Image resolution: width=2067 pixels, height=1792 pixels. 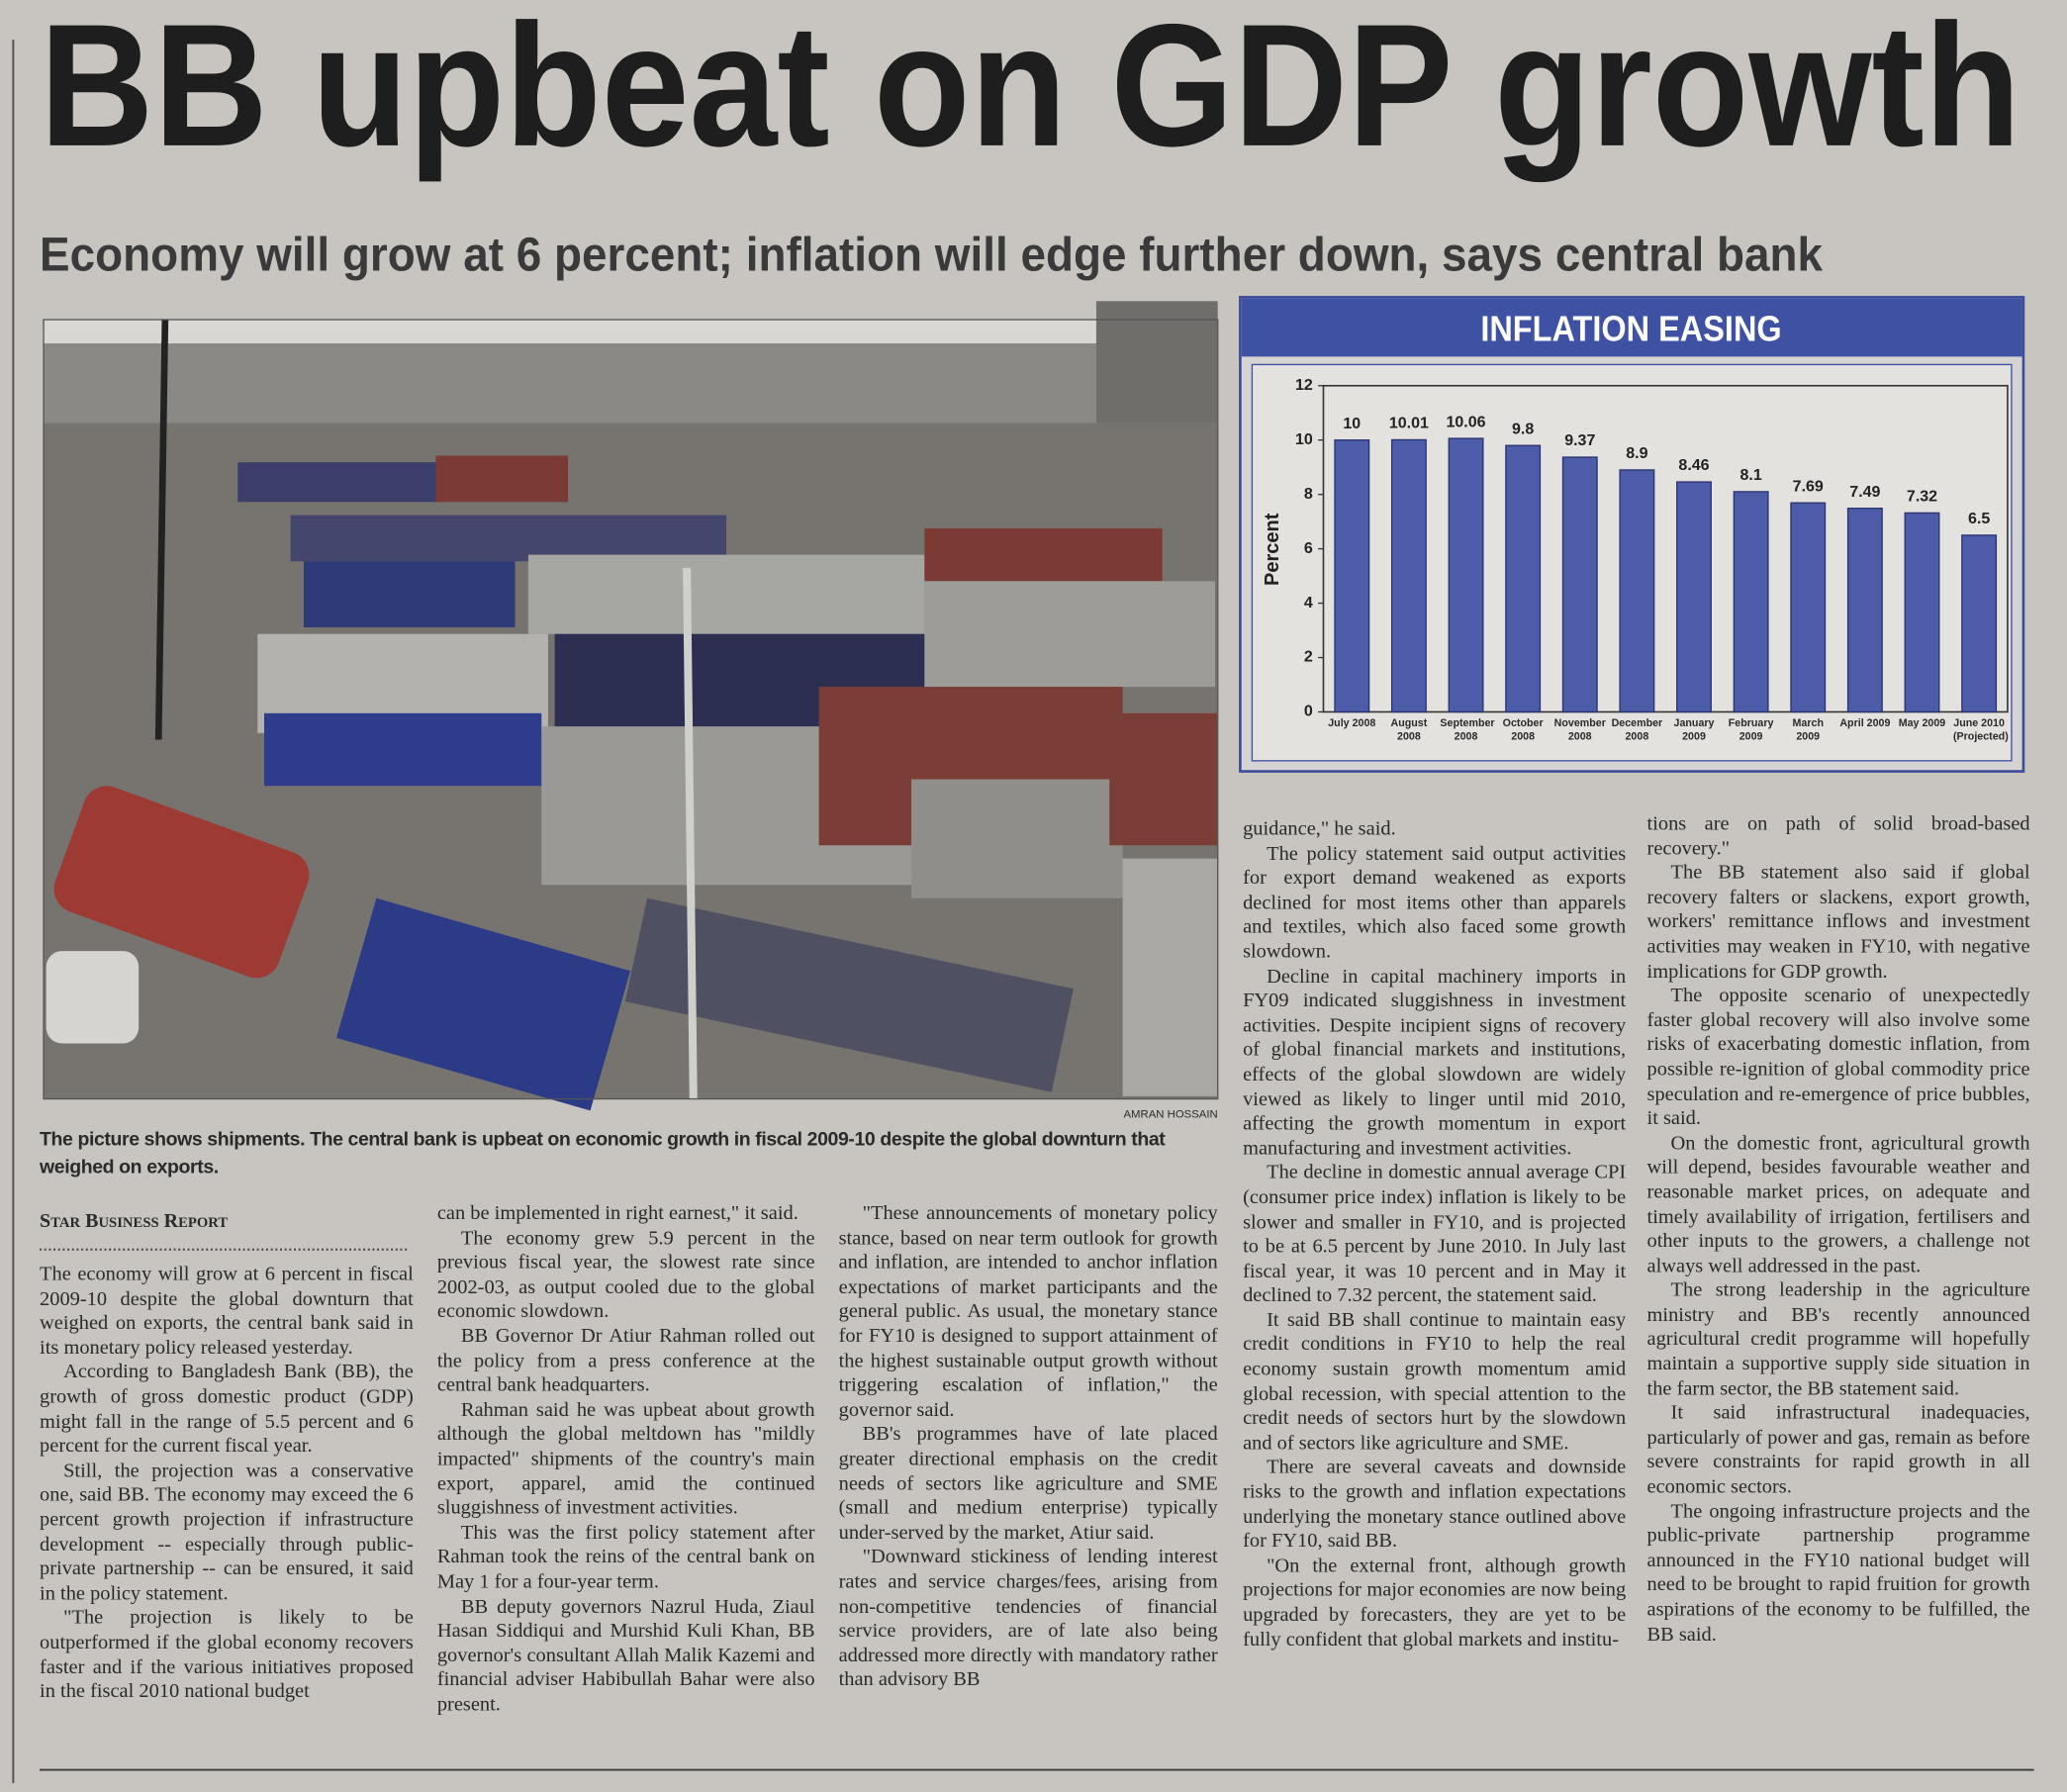 What do you see at coordinates (1523, 729) in the screenshot?
I see `x-tick-label: October 2008` at bounding box center [1523, 729].